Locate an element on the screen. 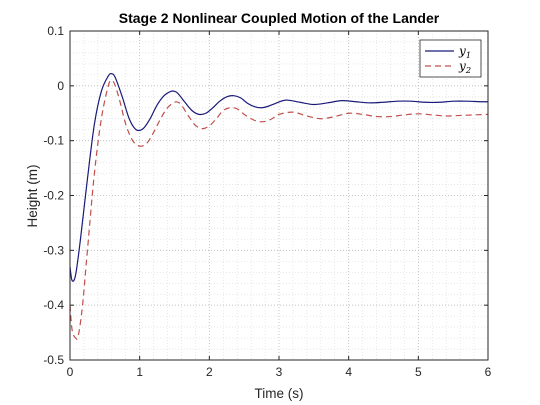 Image resolution: width=540 pixels, height=405 pixels. y-tick-label: 0.1 is located at coordinates (55, 31).